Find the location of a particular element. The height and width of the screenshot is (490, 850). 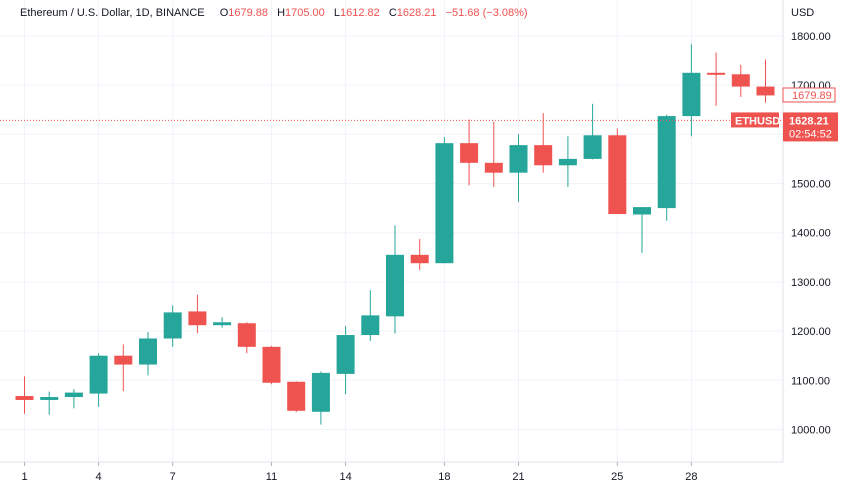

time-axis: 1 4 7 11 14 18 21 25 28 is located at coordinates (359, 472).